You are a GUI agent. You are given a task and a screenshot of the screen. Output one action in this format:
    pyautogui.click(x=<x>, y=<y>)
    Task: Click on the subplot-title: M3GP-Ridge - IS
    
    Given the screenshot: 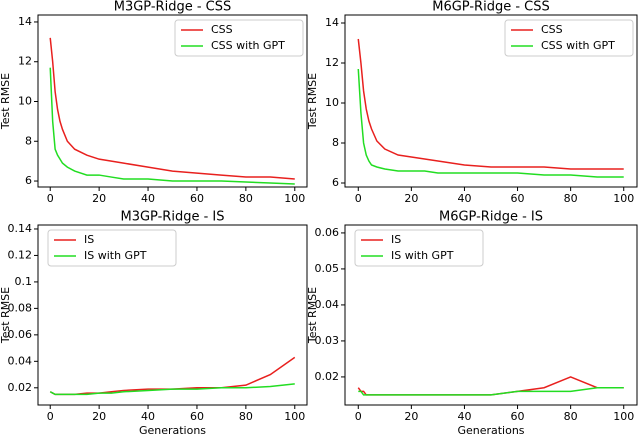 What is the action you would take?
    pyautogui.click(x=173, y=217)
    